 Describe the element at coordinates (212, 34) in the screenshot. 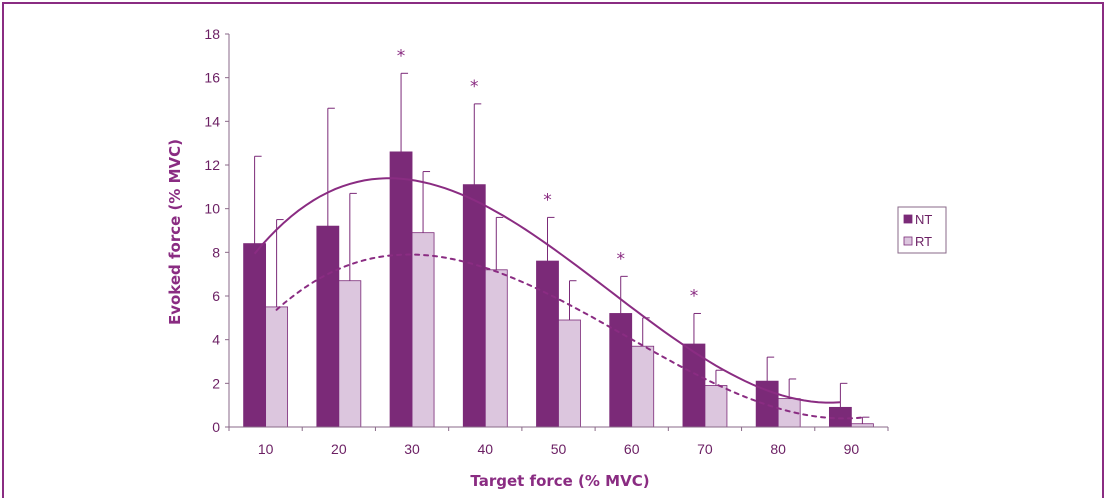

I see `y-tick-label: 18` at that location.